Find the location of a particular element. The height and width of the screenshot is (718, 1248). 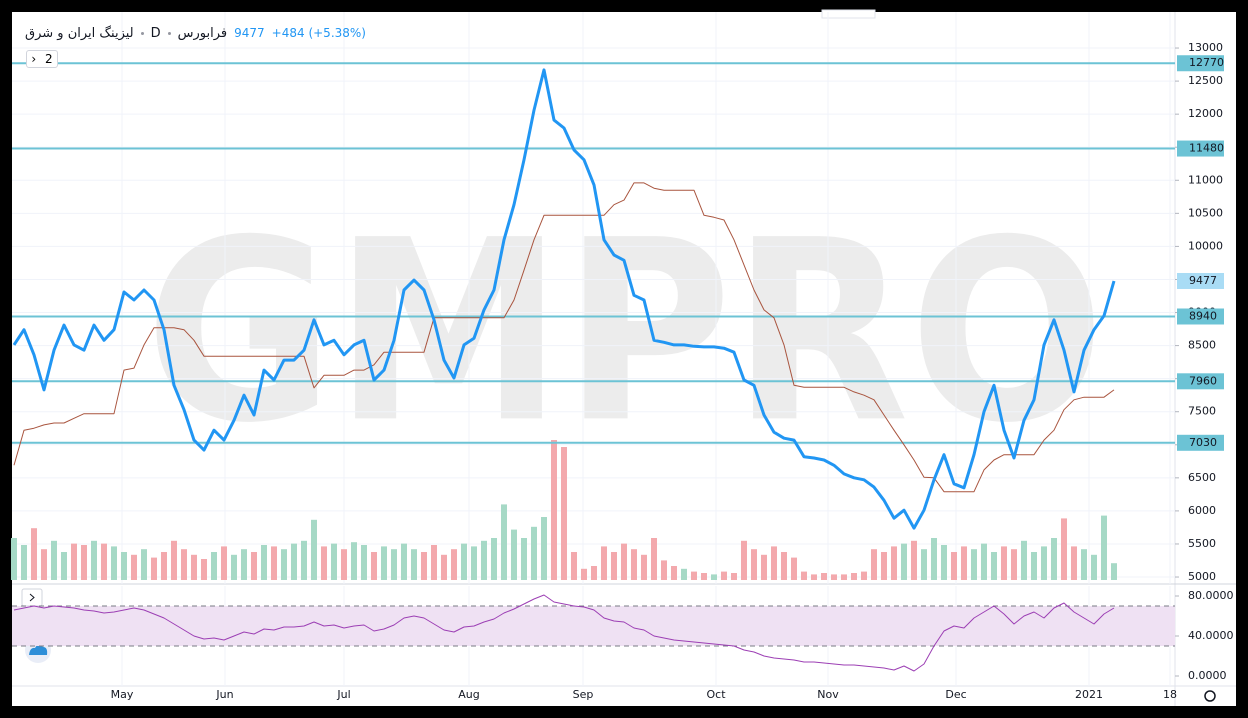

separator is located at coordinates (142, 33).